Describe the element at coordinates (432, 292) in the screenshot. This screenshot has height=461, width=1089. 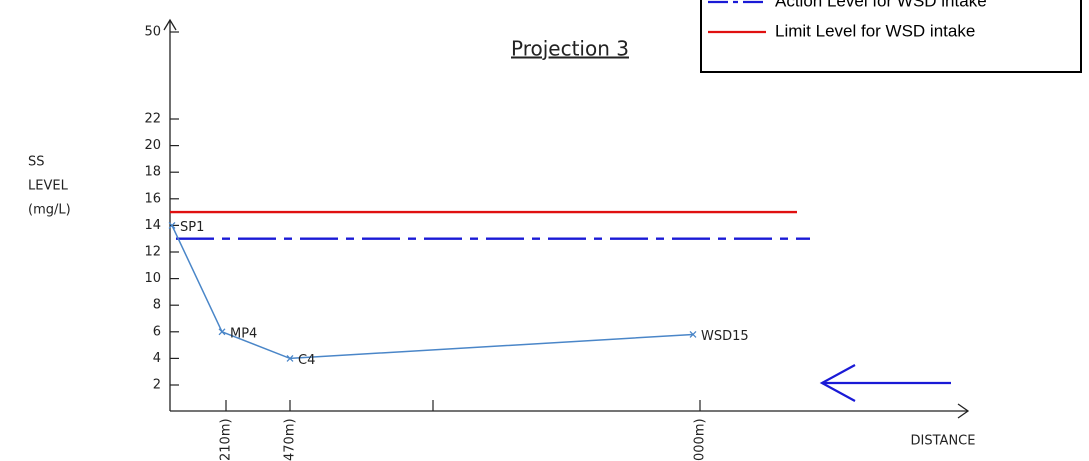
I see `data-line` at that location.